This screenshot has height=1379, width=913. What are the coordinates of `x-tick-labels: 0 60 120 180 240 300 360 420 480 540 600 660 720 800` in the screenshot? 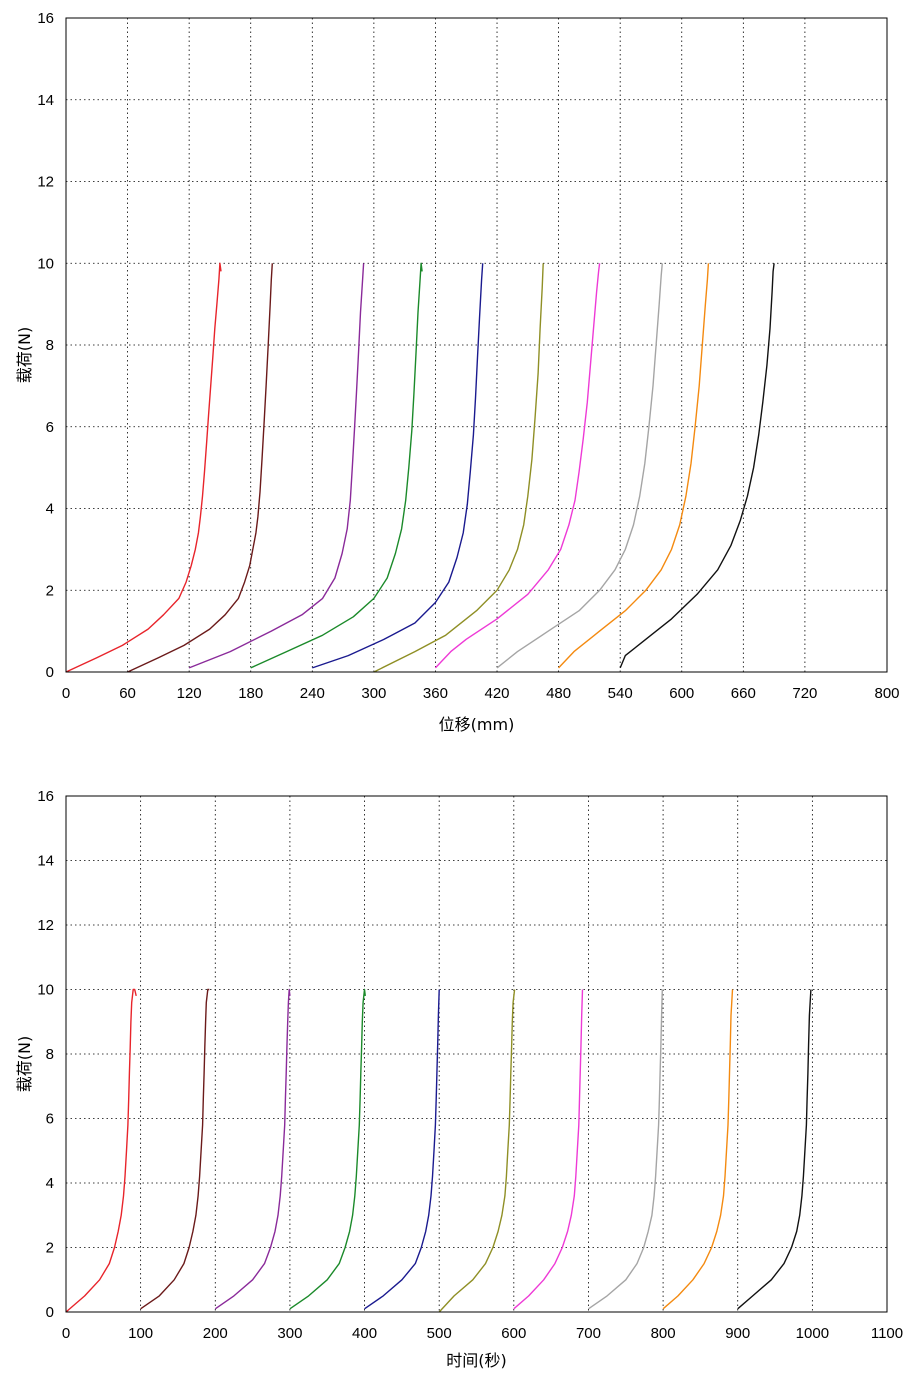 It's located at (481, 693).